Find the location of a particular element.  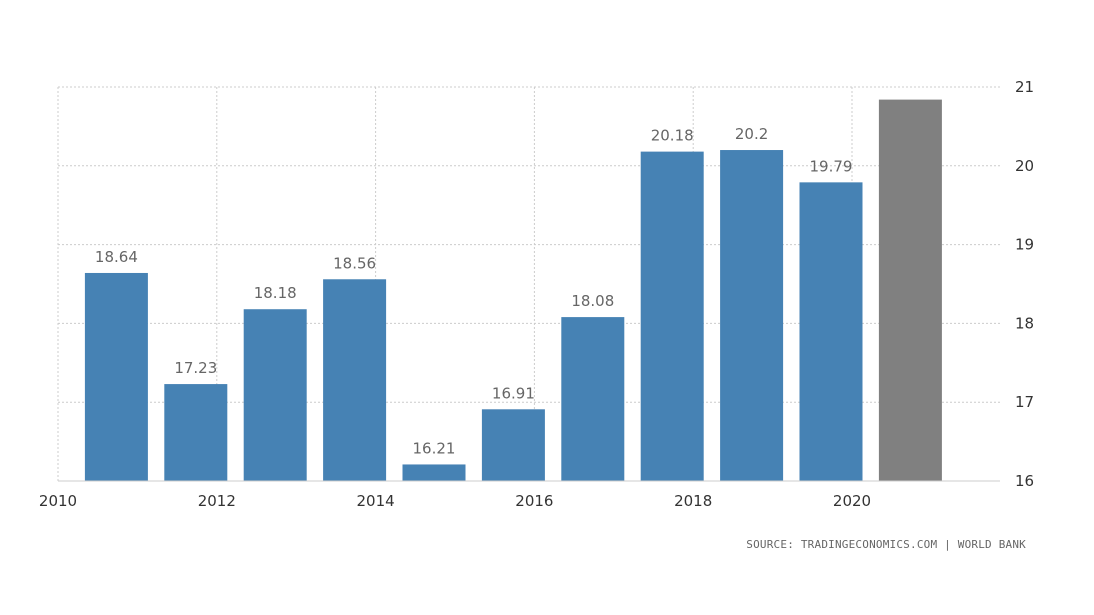

y-tick-label: 17 is located at coordinates (1024, 402).